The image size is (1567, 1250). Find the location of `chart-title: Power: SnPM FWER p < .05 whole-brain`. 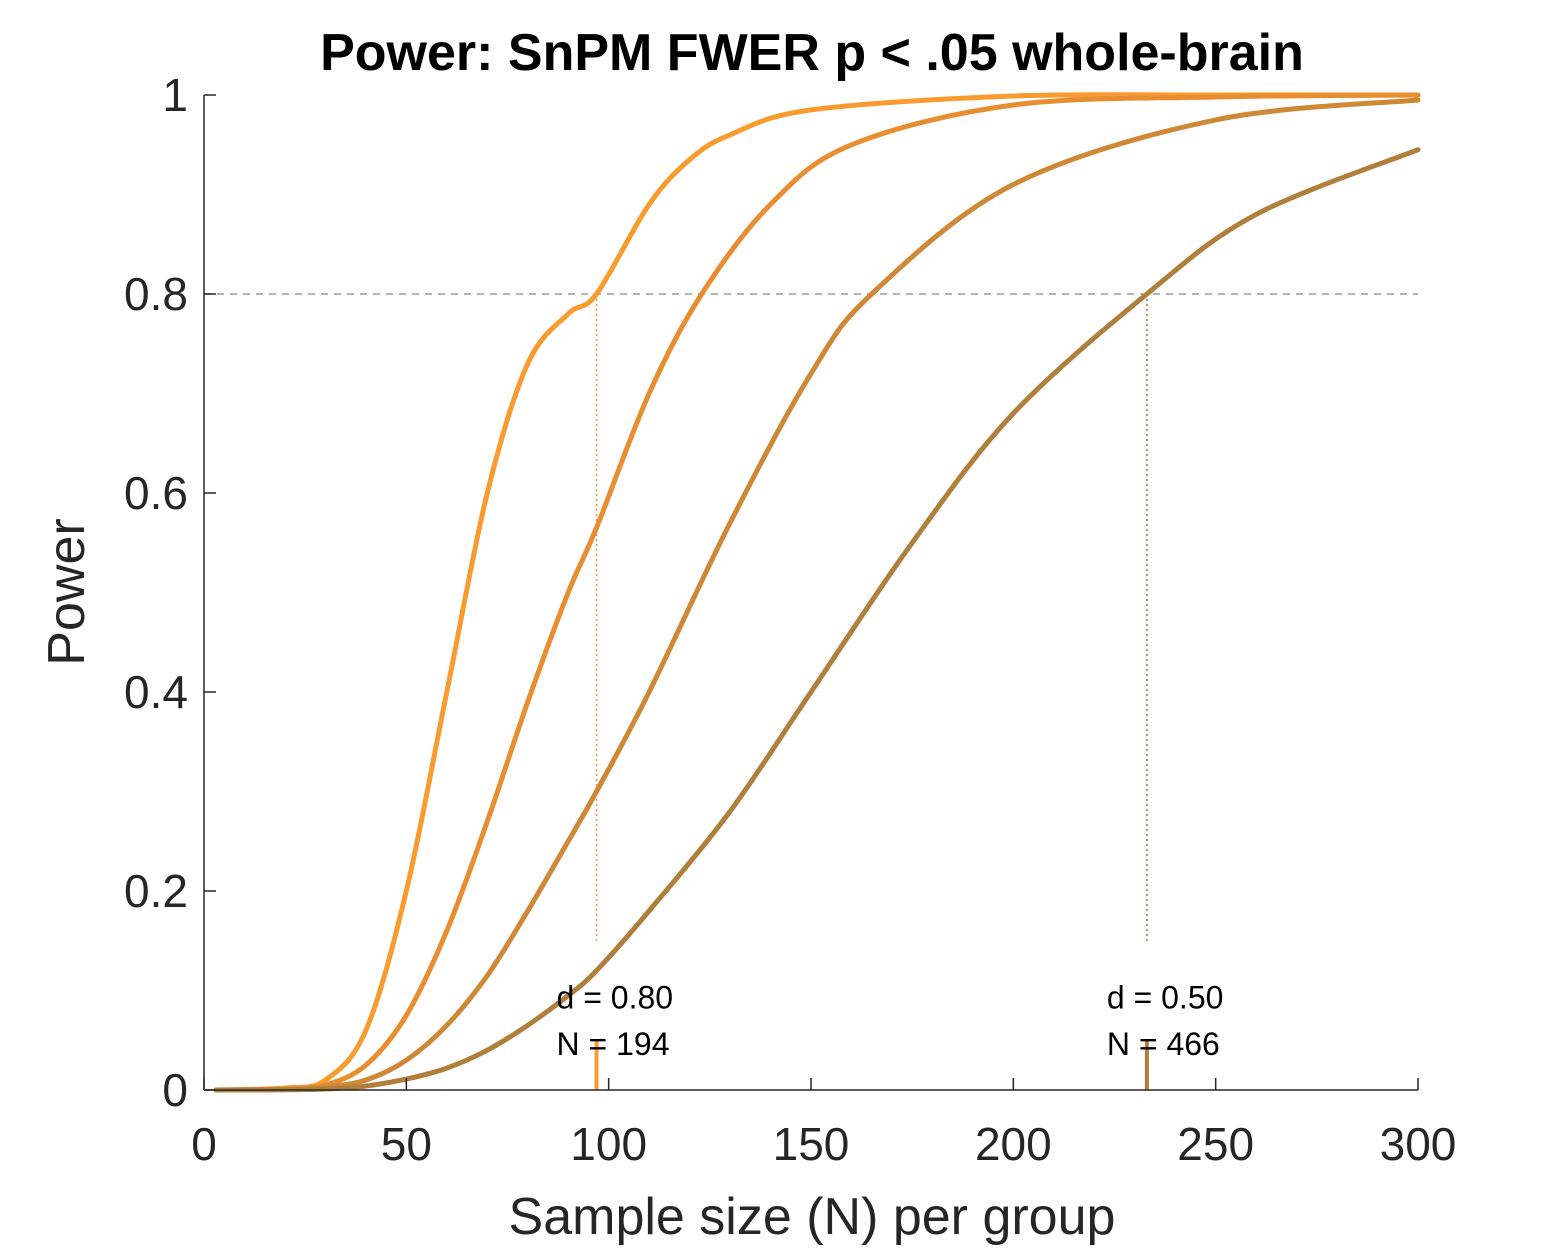

chart-title: Power: SnPM FWER p < .05 whole-brain is located at coordinates (812, 53).